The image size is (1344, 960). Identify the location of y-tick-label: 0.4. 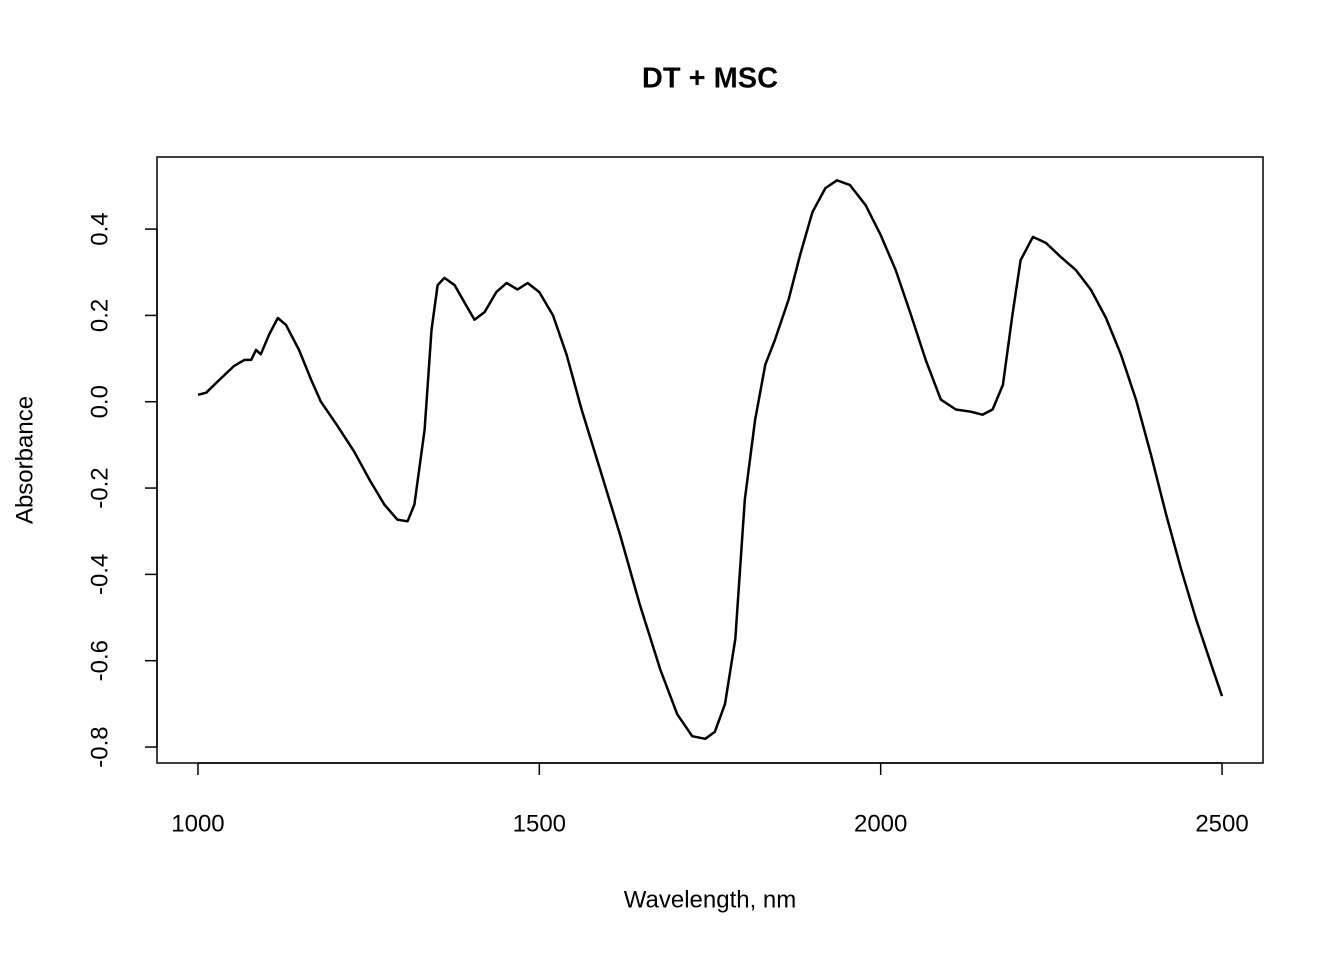
(99, 228).